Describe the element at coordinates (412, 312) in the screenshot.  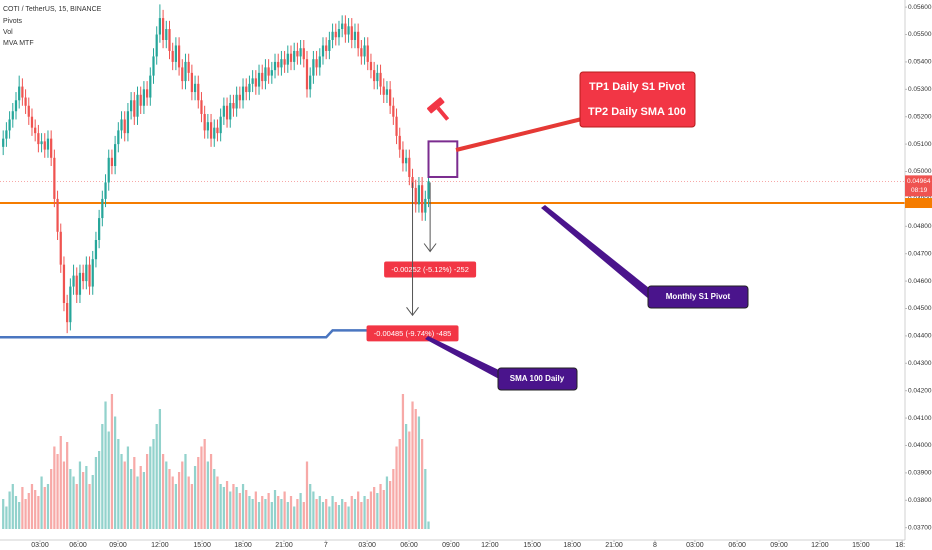
I see `measure-arrowhead` at that location.